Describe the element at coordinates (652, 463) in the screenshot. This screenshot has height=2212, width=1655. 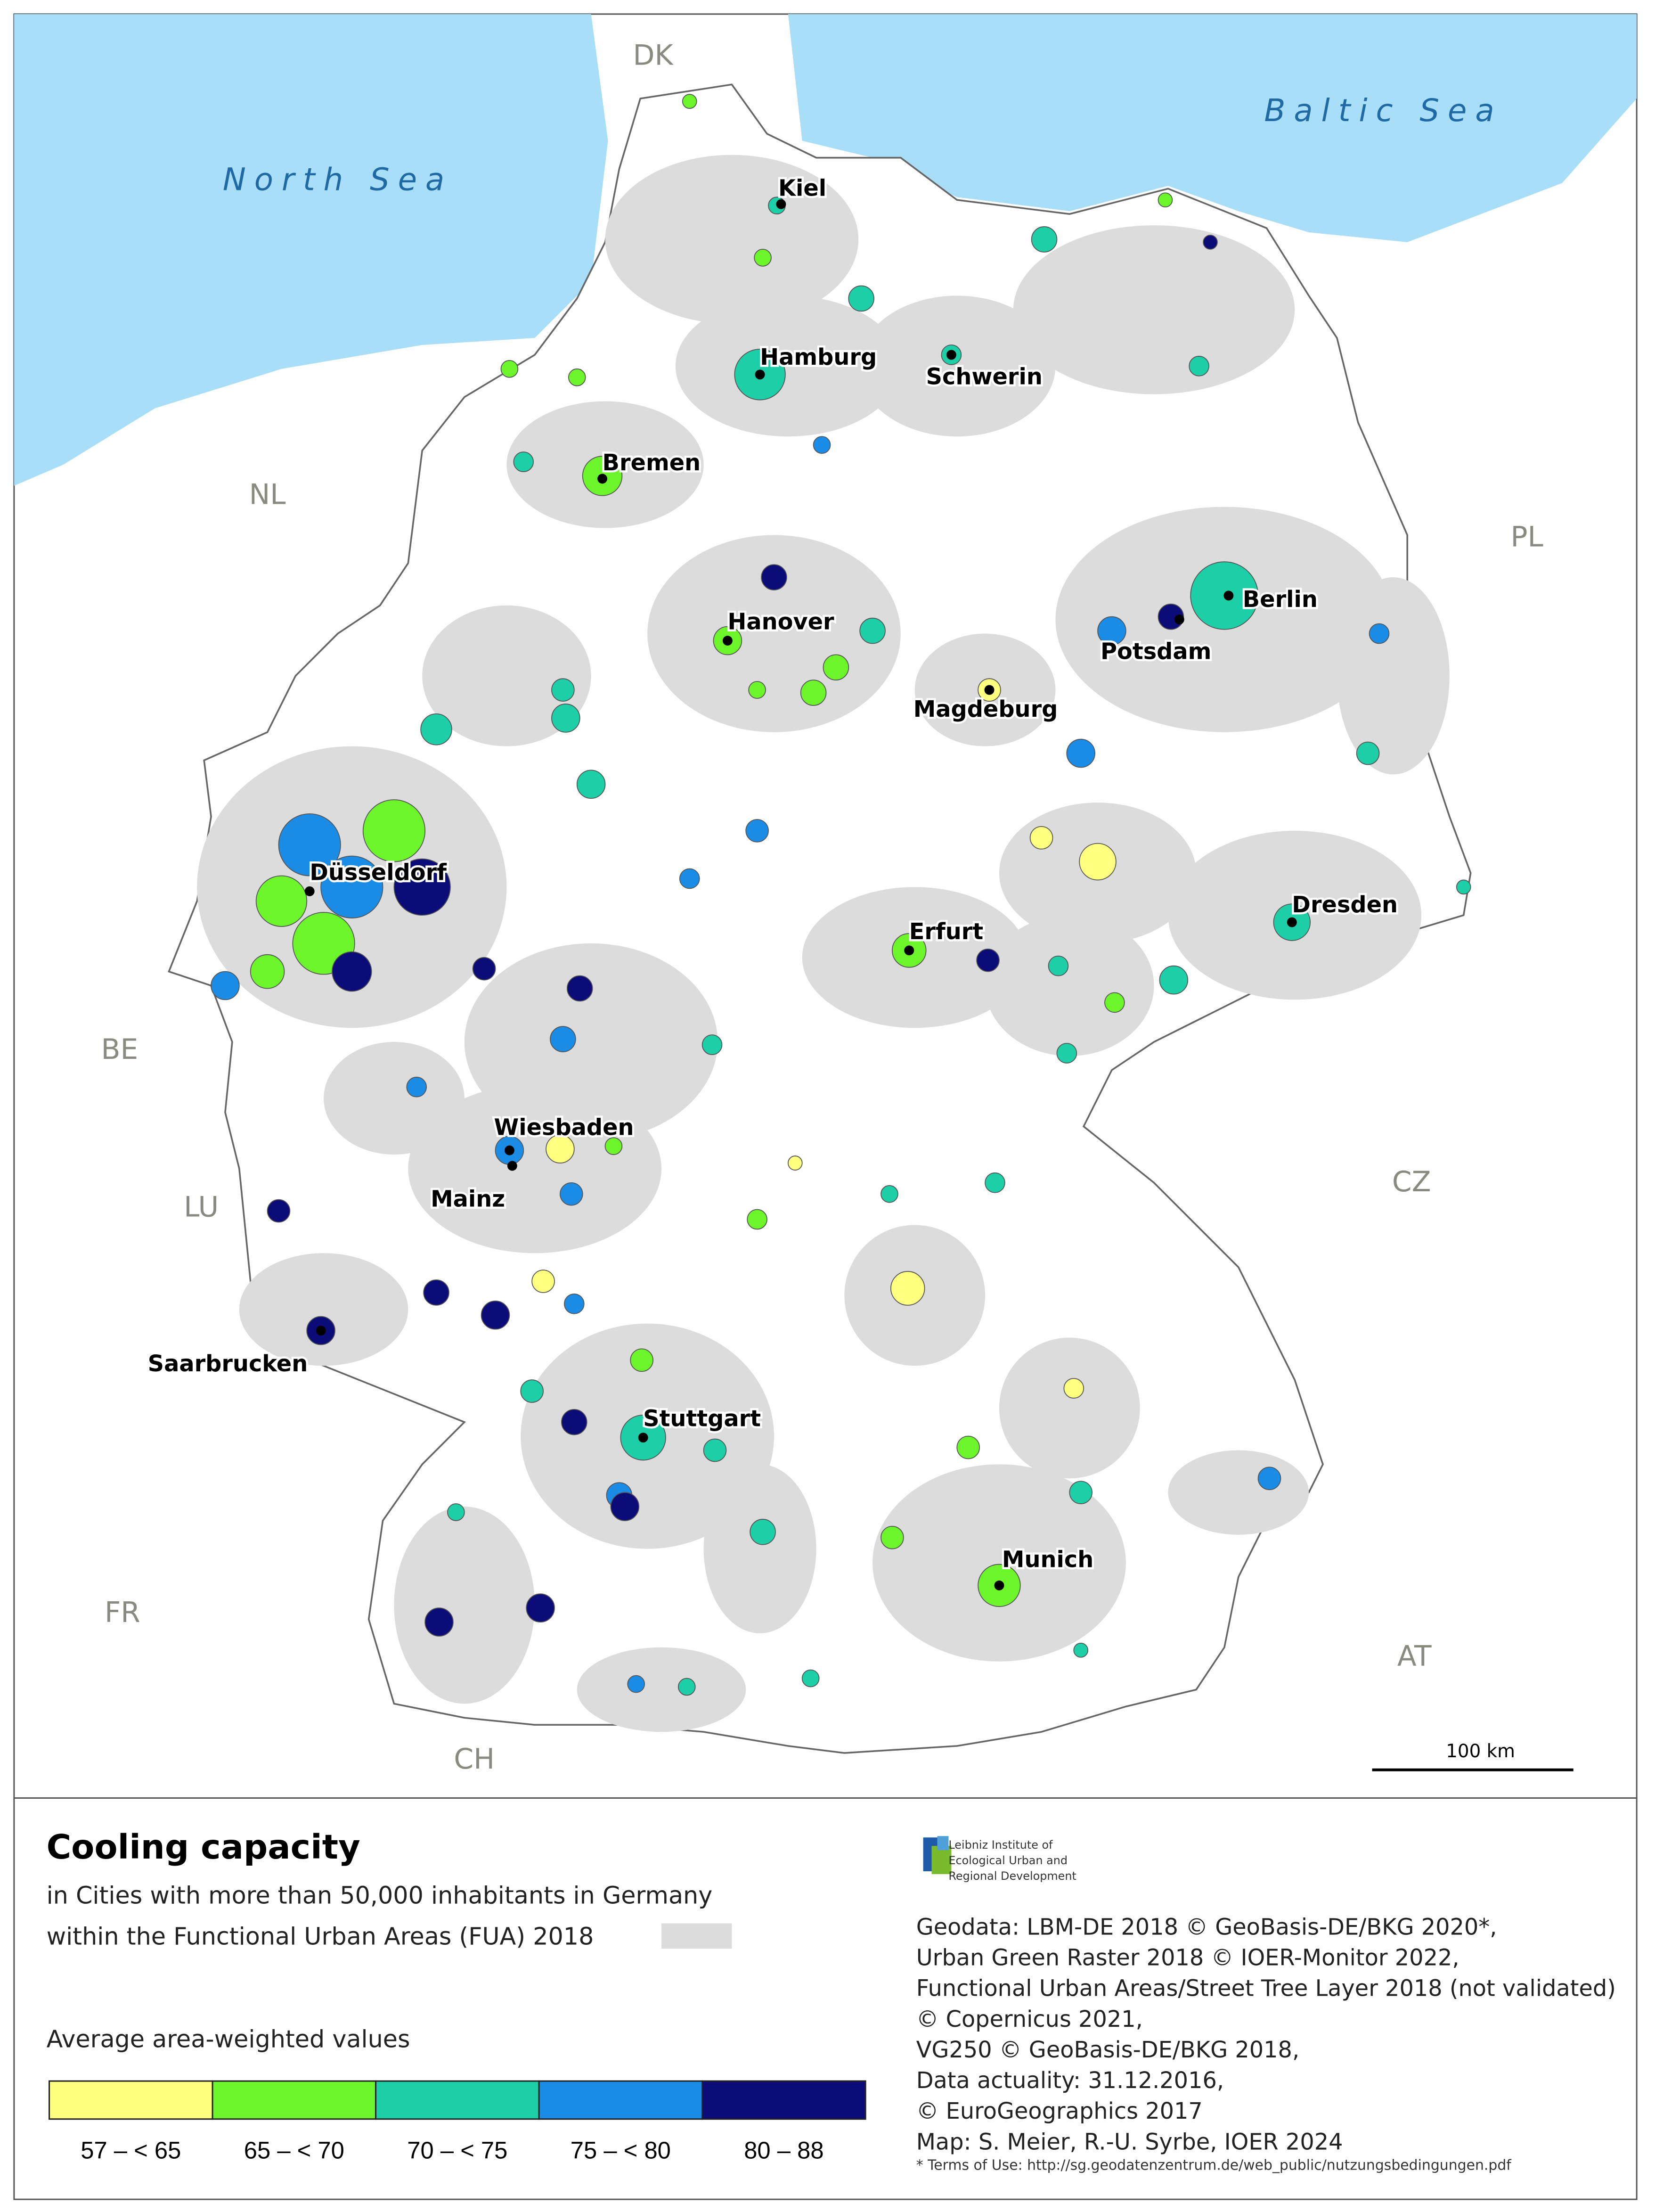
I see `city-label: Bremen` at that location.